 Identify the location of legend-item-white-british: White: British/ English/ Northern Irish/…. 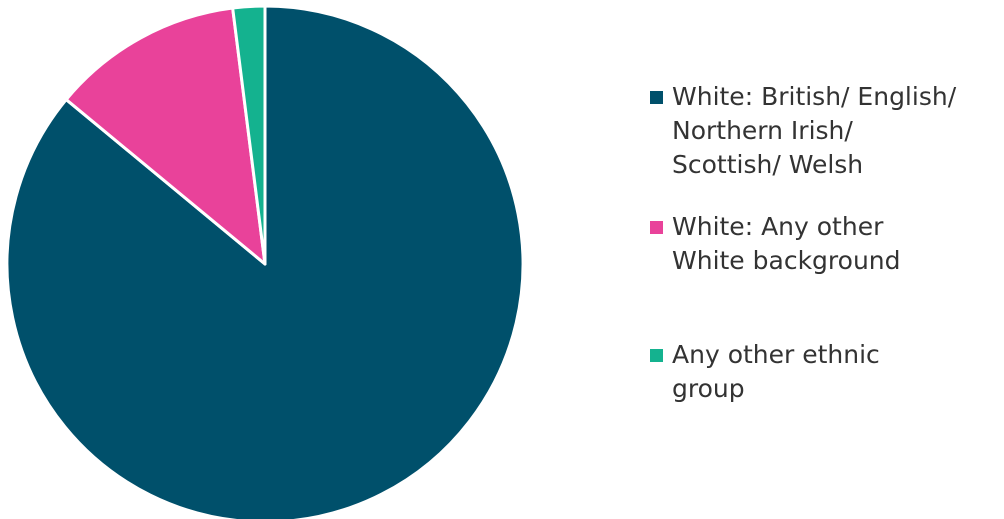
(825, 131).